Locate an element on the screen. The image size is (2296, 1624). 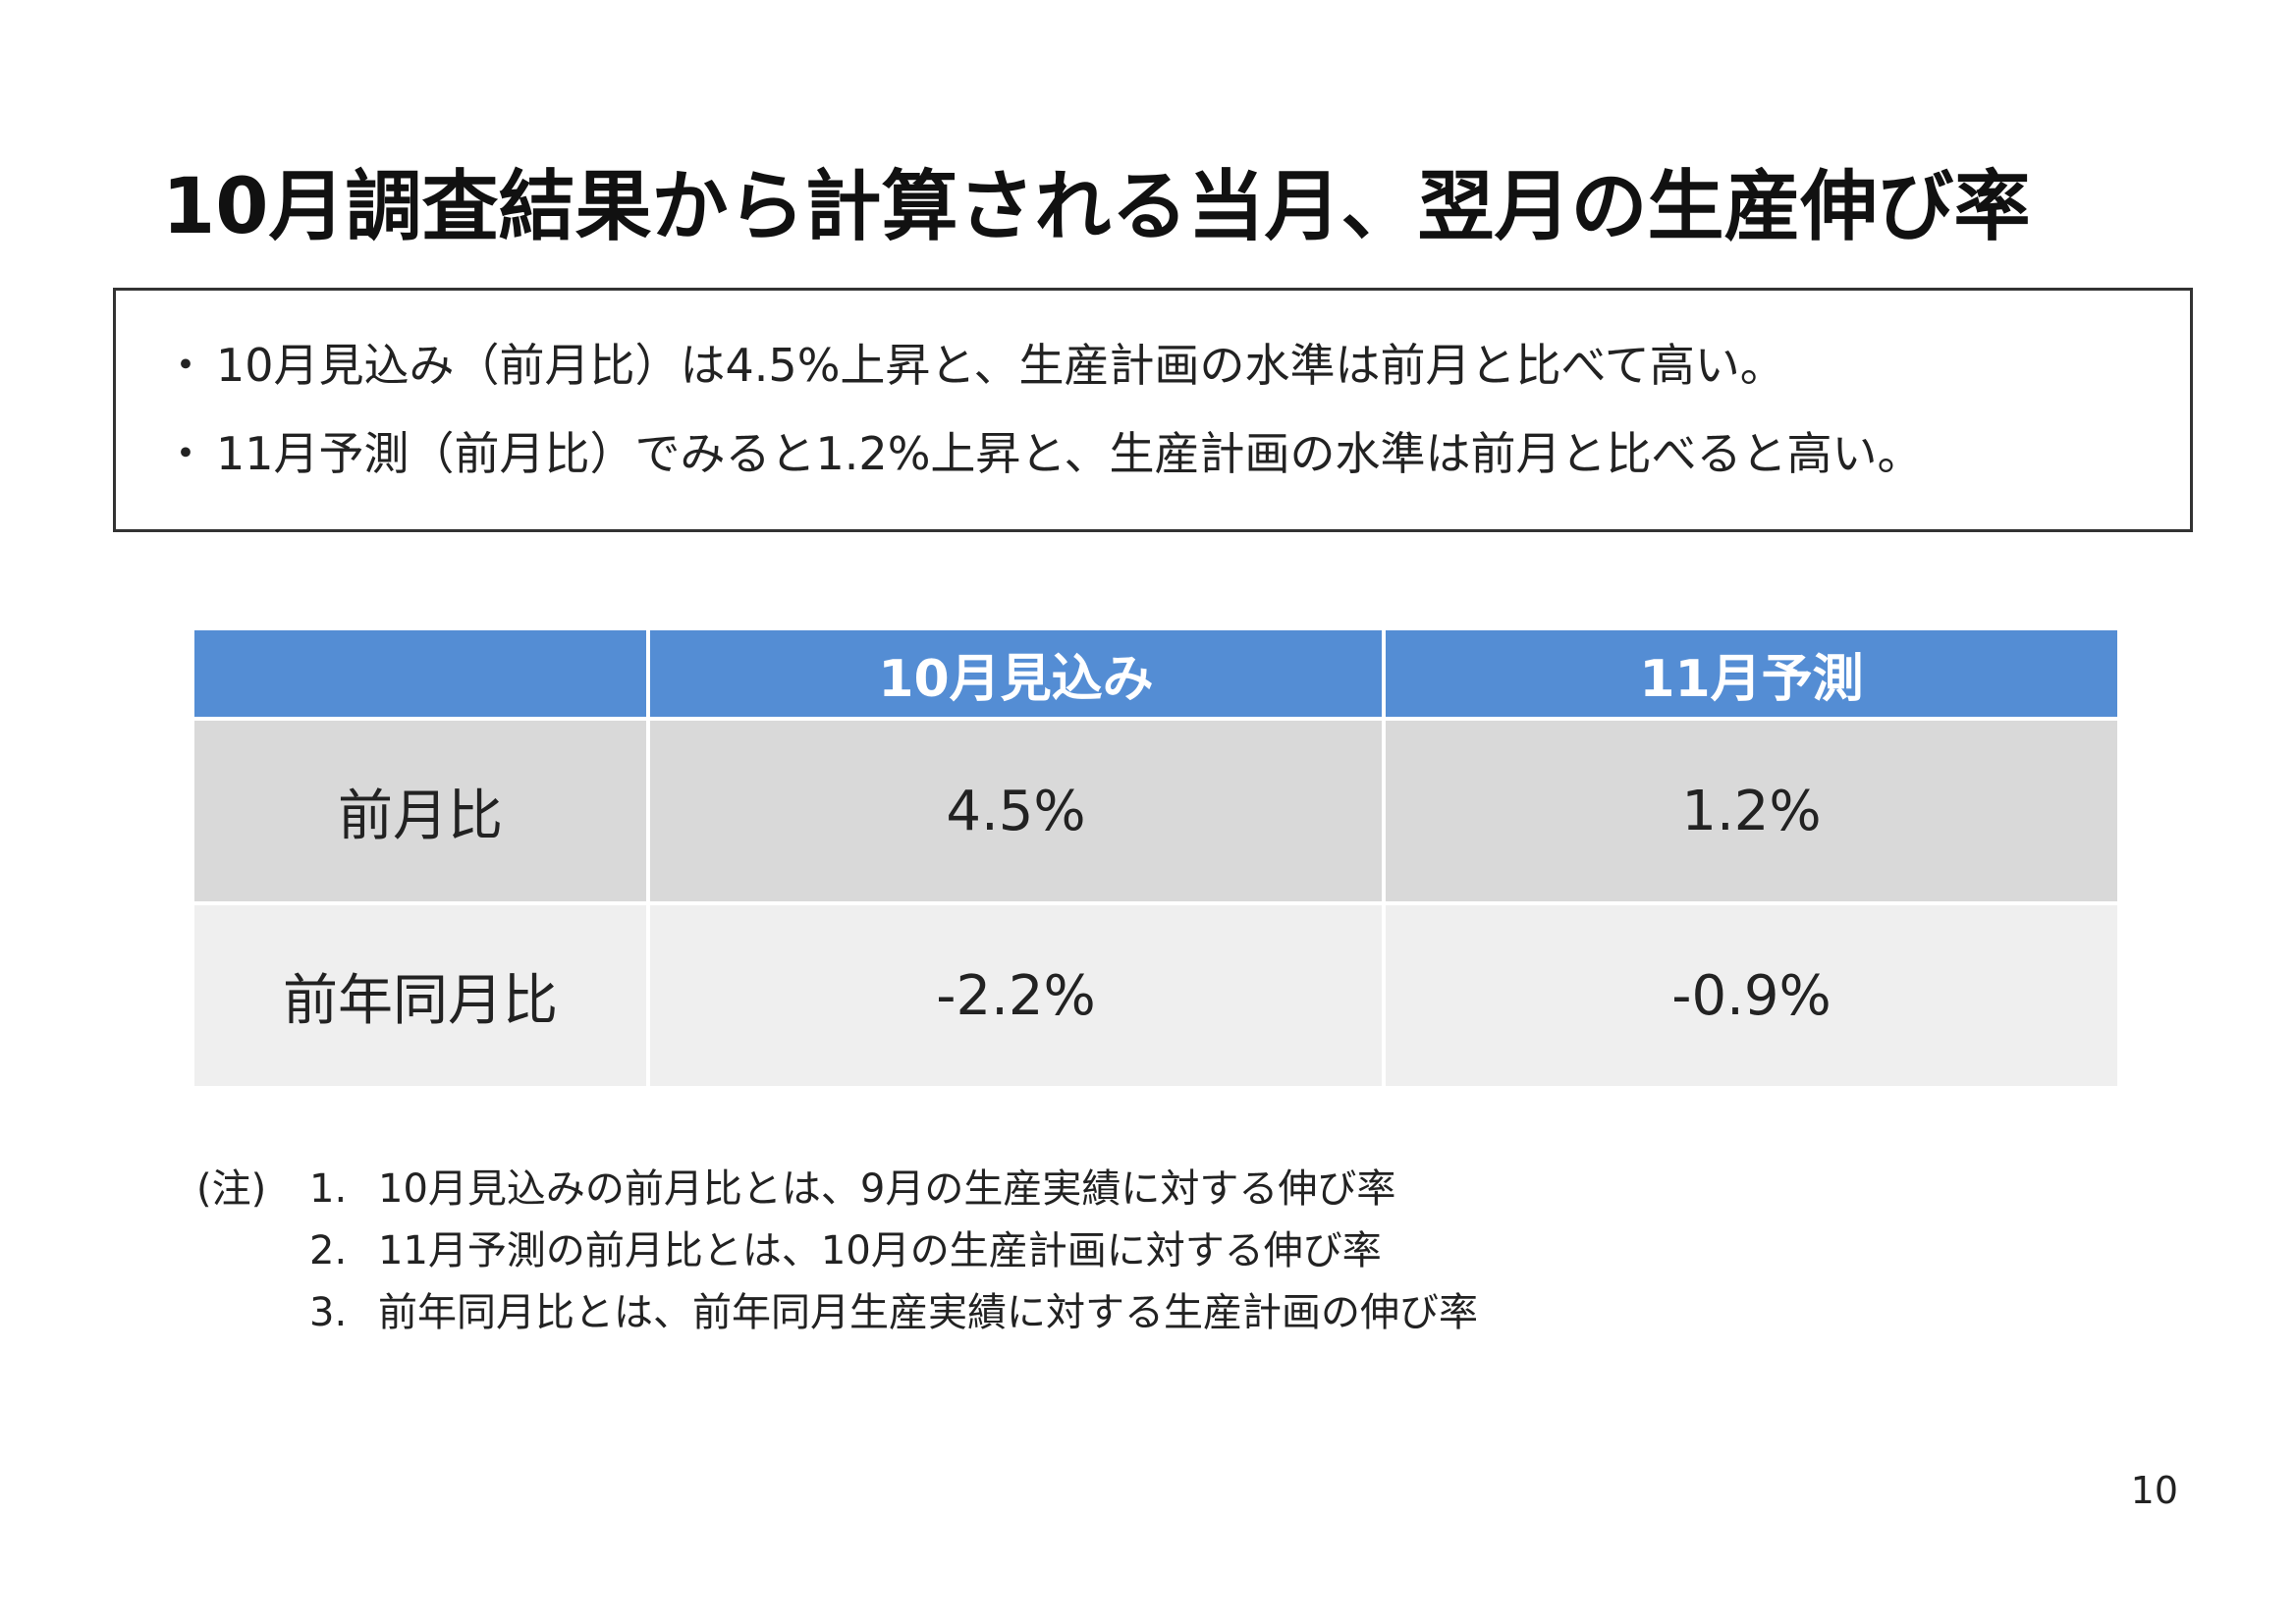
table-cell: -2.2% is located at coordinates (1016, 995).